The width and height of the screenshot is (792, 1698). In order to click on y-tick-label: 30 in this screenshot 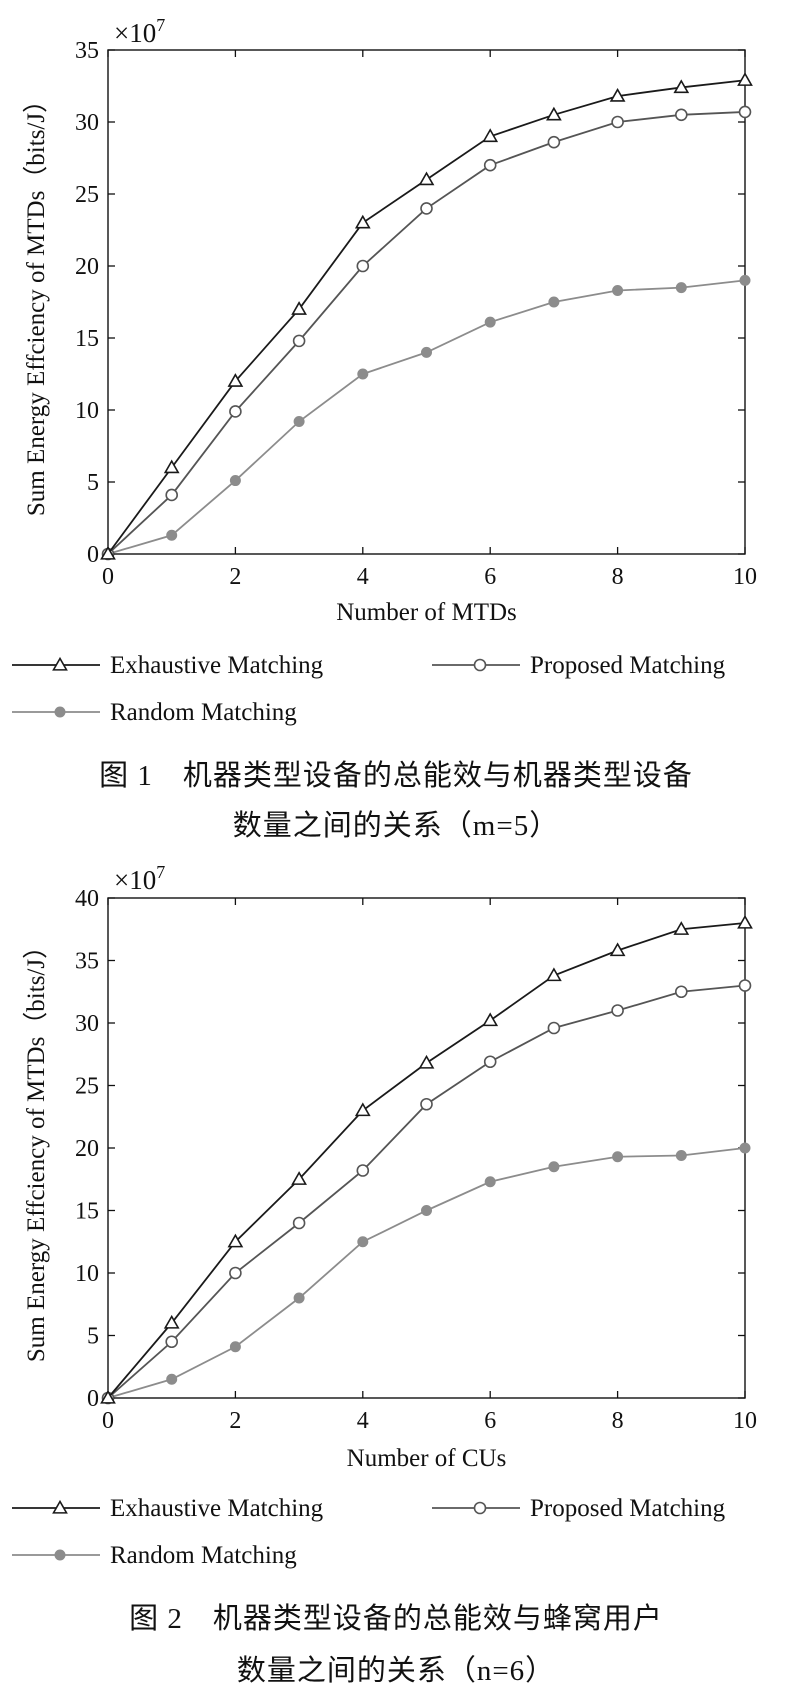, I will do `click(87, 1024)`.